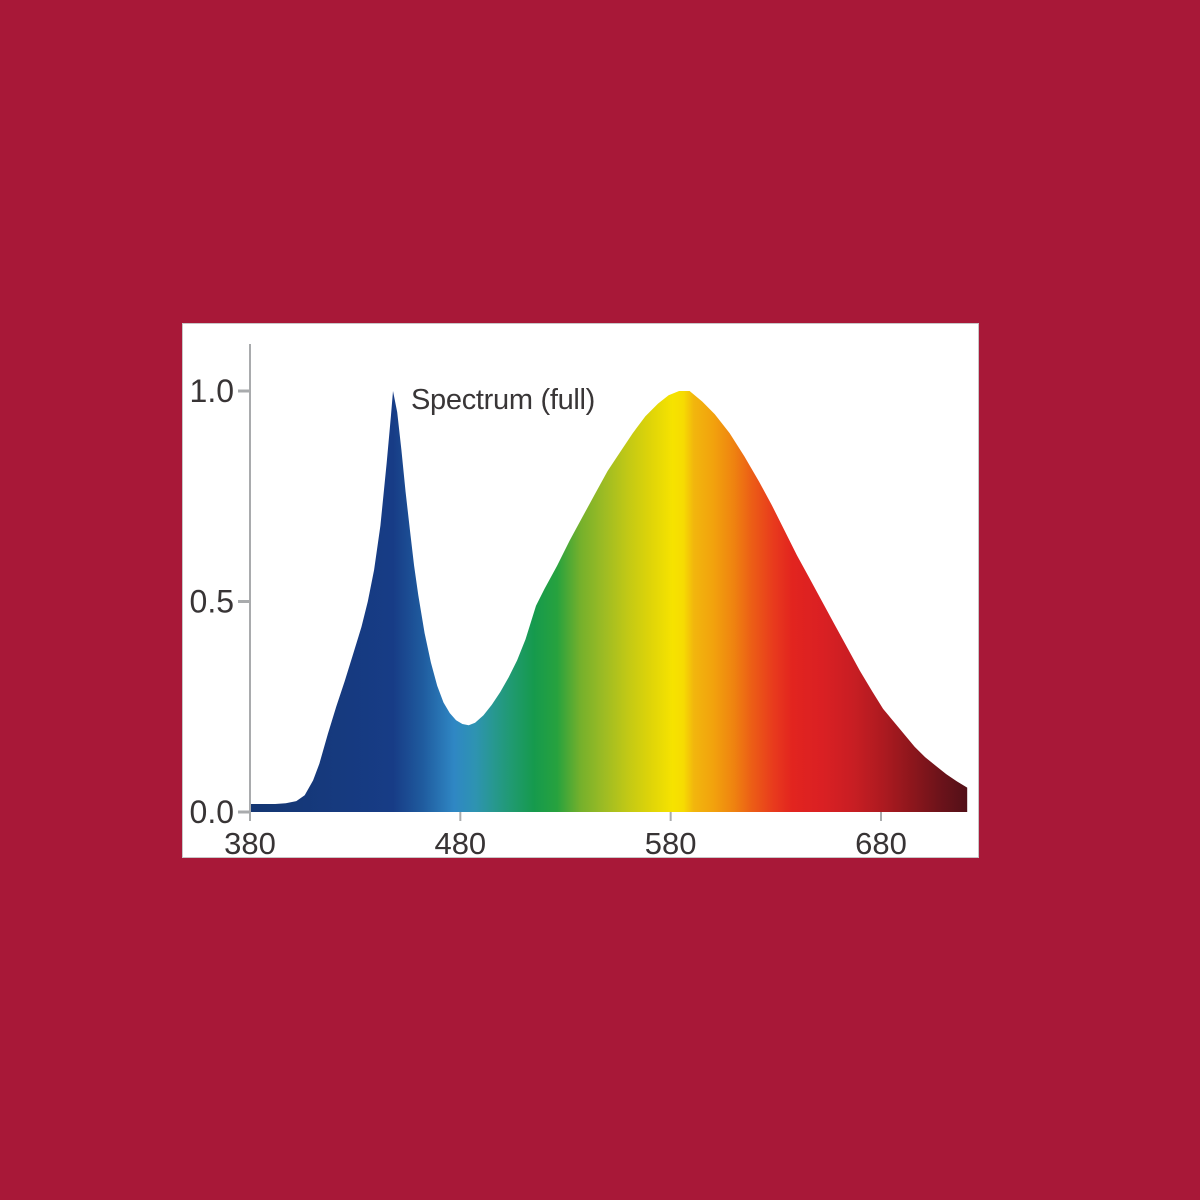 The width and height of the screenshot is (1200, 1200). Describe the element at coordinates (212, 812) in the screenshot. I see `y-tick-label: 0.0` at that location.